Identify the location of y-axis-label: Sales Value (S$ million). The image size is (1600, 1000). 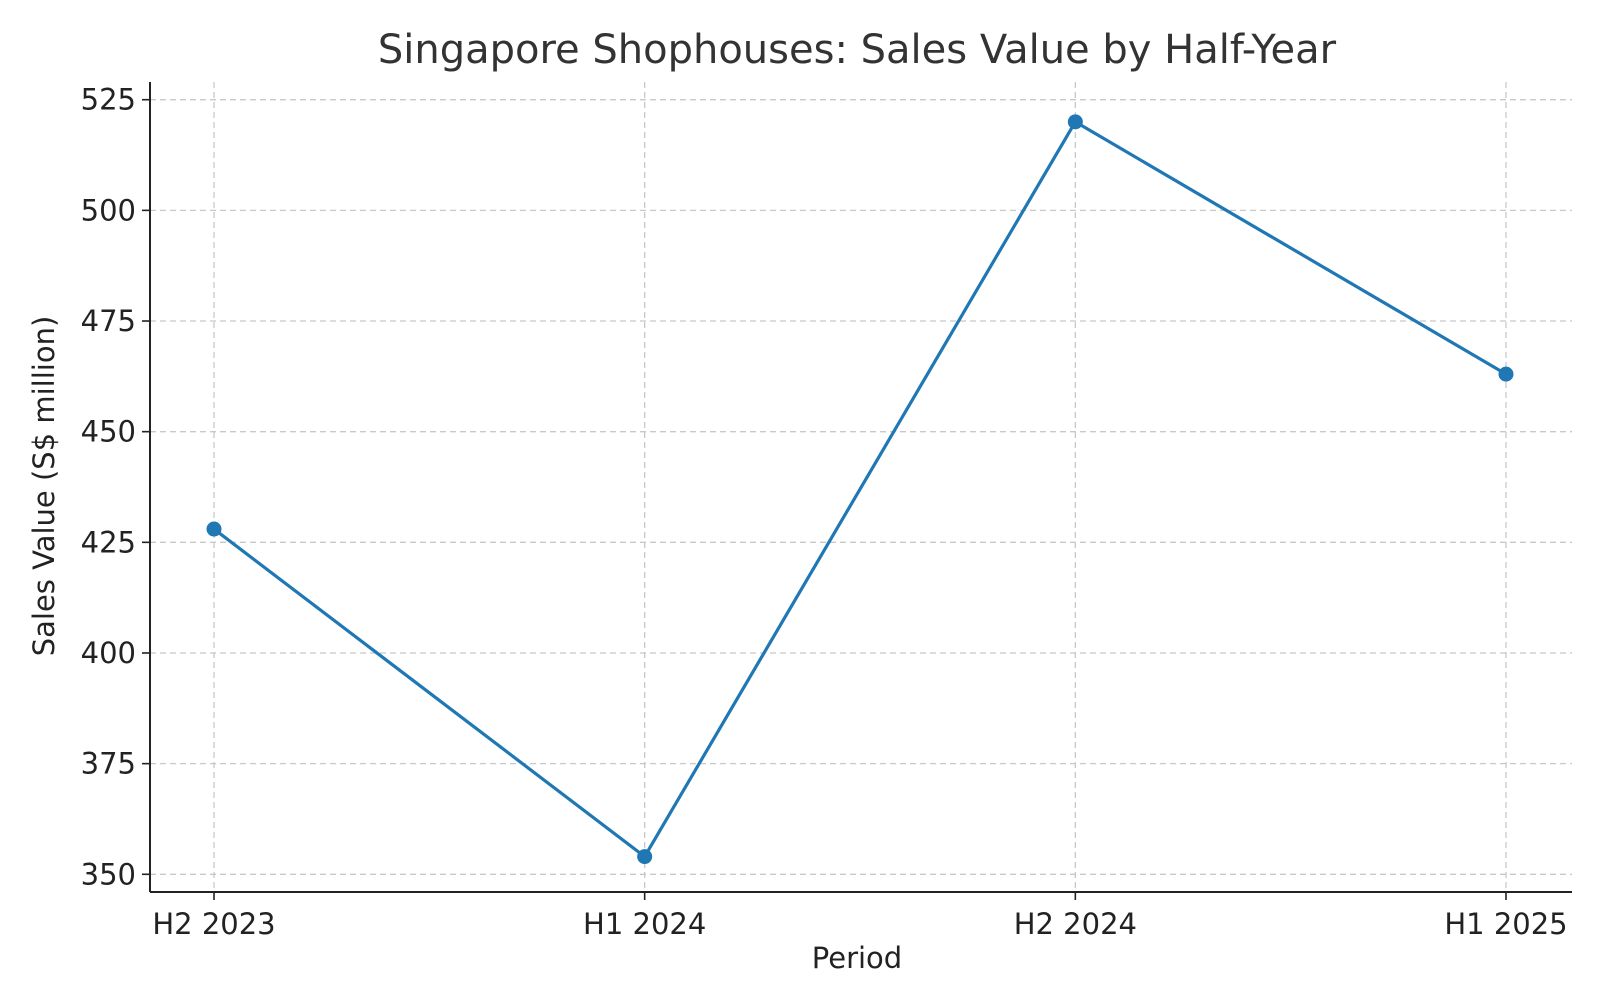
(44, 486).